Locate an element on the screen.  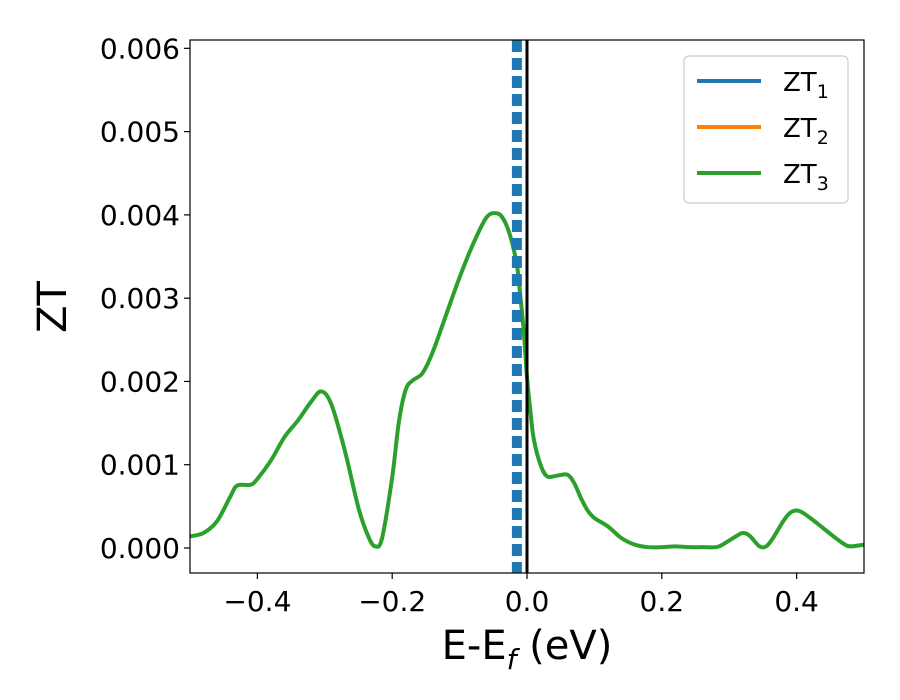
legend-box is located at coordinates (766, 129).